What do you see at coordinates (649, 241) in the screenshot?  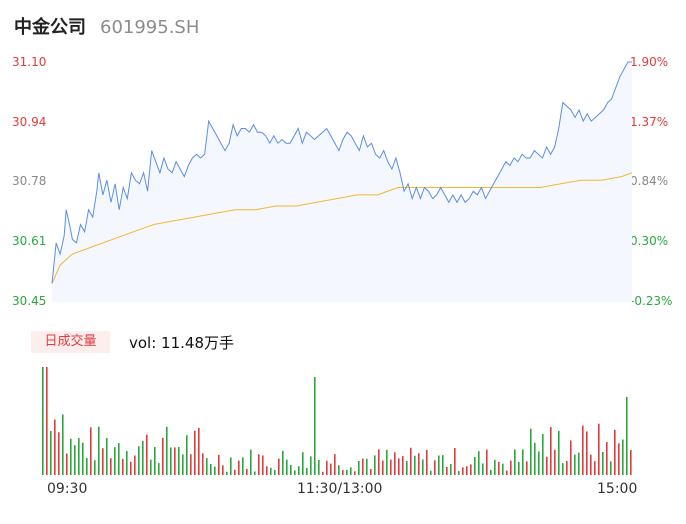 I see `pct-label-lower: 0.30%` at bounding box center [649, 241].